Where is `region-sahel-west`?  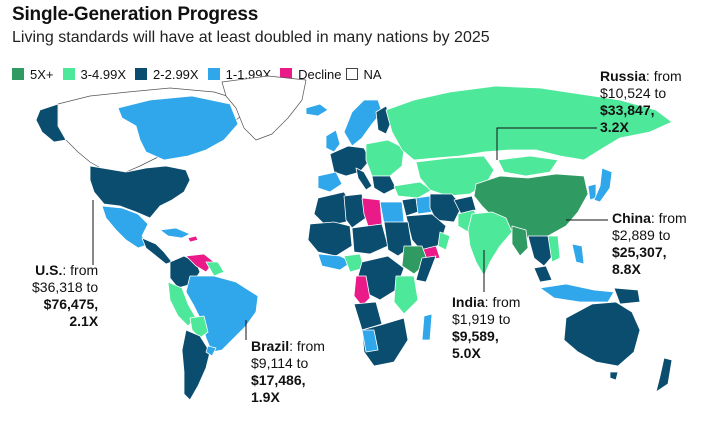
region-sahel-west is located at coordinates (330, 239).